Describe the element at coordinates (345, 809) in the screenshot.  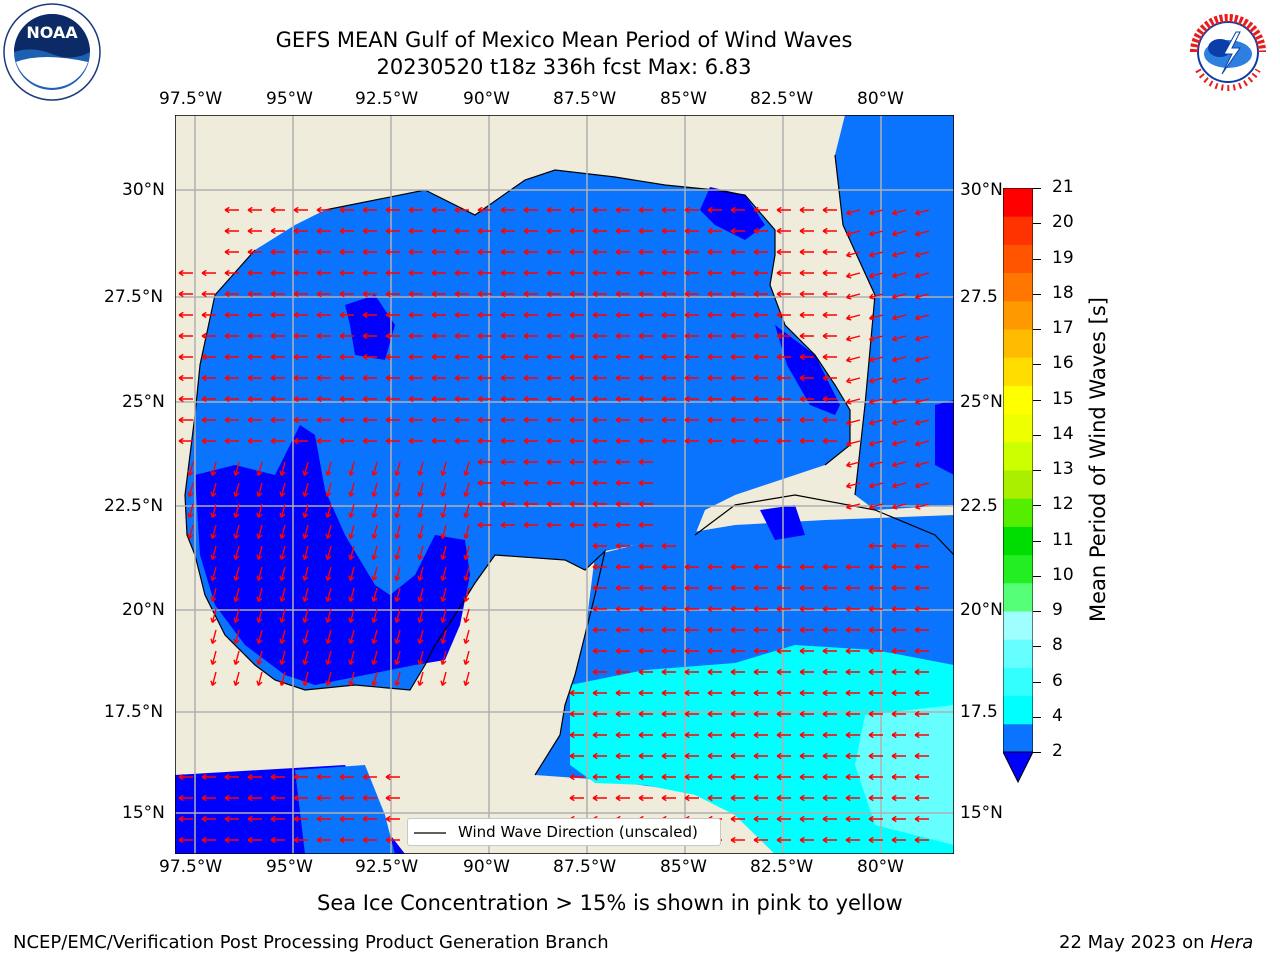
I see `pacific-water` at that location.